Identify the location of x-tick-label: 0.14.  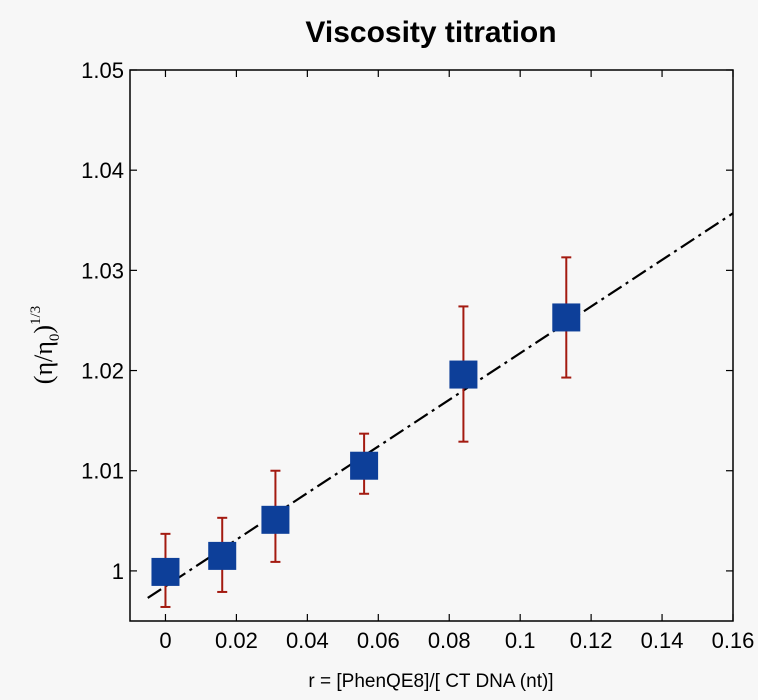
(662, 640).